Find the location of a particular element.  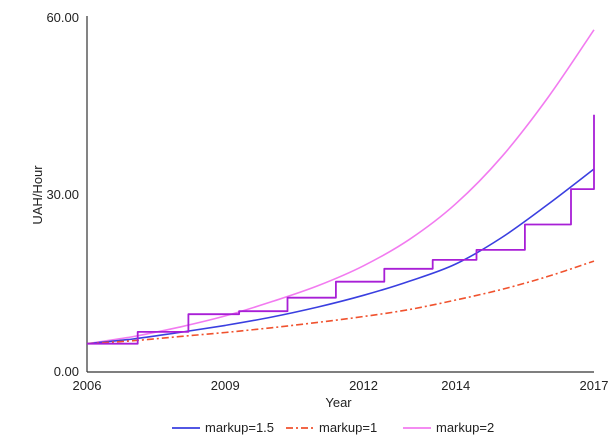

x-tick-label: 2017 is located at coordinates (594, 385).